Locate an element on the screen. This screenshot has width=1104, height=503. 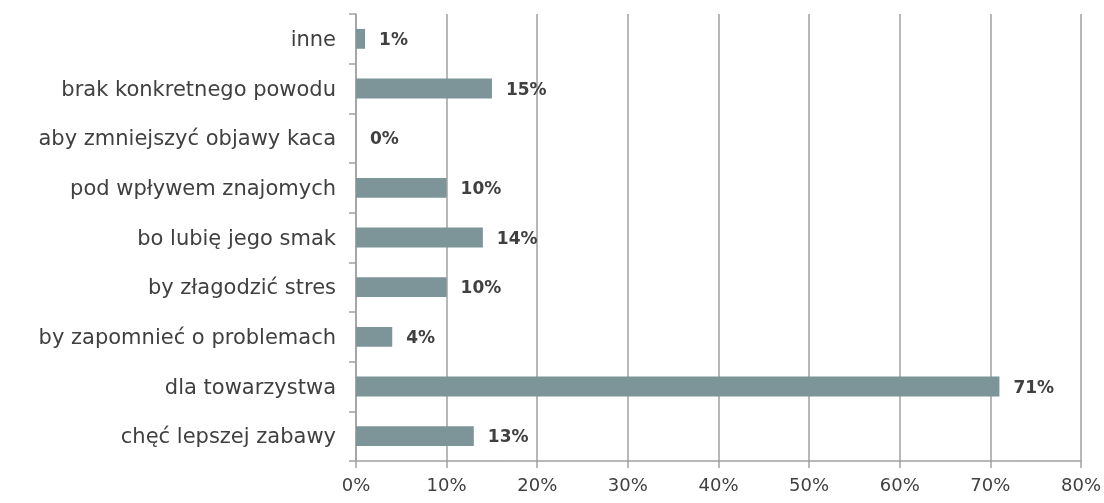
data-label: 1% is located at coordinates (393, 38).